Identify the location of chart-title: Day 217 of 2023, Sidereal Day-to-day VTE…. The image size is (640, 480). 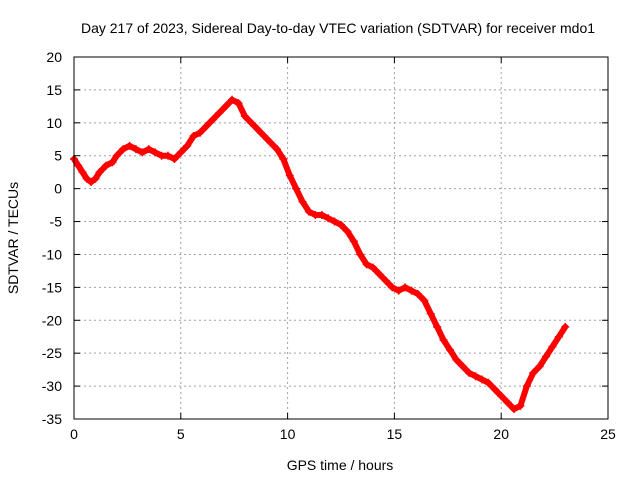
(338, 28).